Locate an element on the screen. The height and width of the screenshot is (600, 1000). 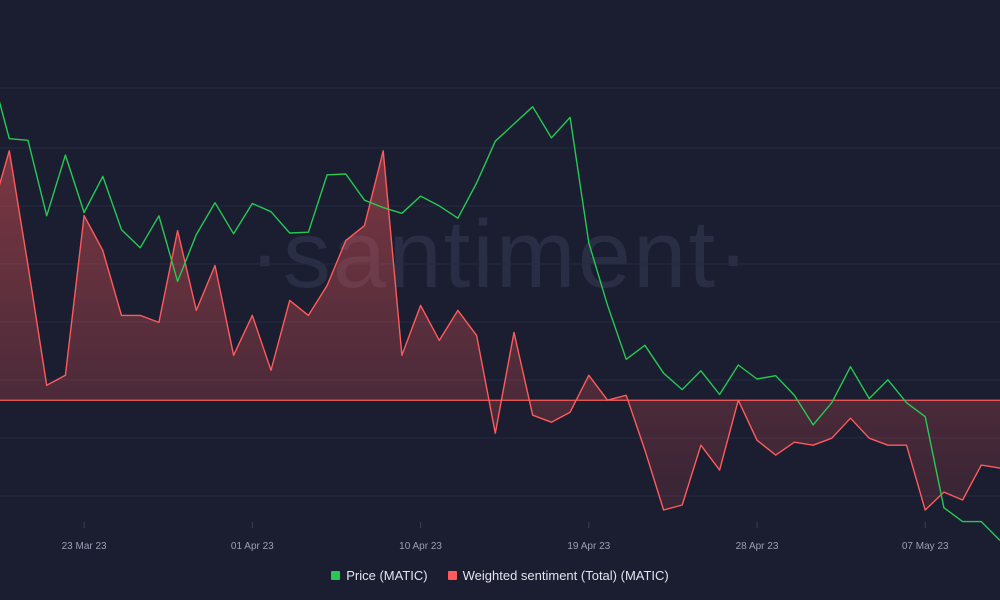
legend-item-sentiment: Weighted sentiment (Total) (MATIC) is located at coordinates (558, 575).